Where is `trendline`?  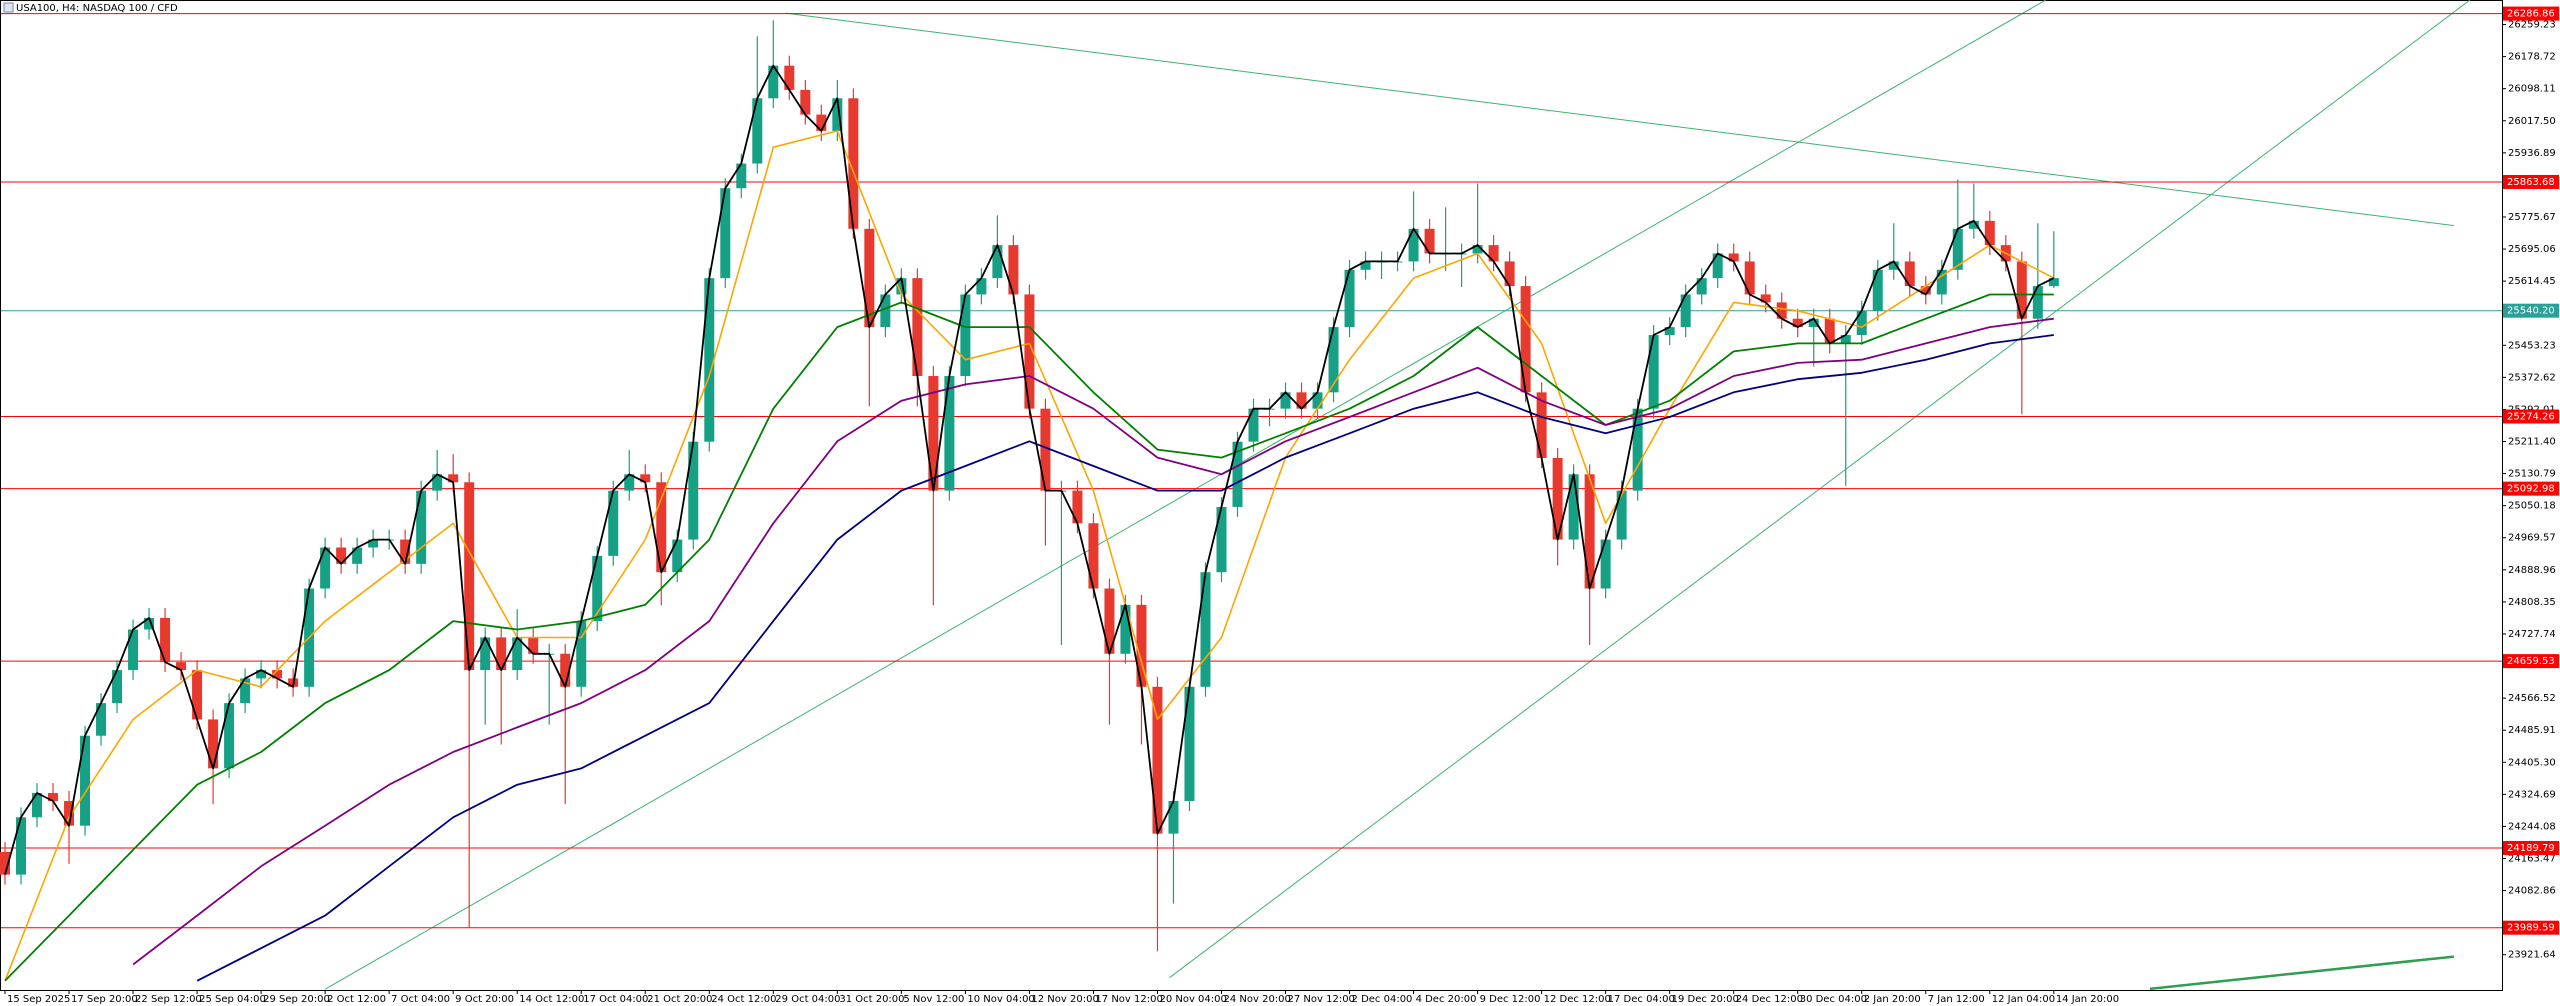 trendline is located at coordinates (2302, 972).